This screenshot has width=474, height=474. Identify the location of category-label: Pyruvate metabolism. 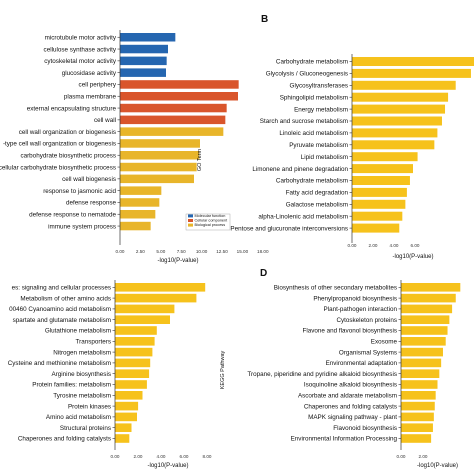
(318, 145).